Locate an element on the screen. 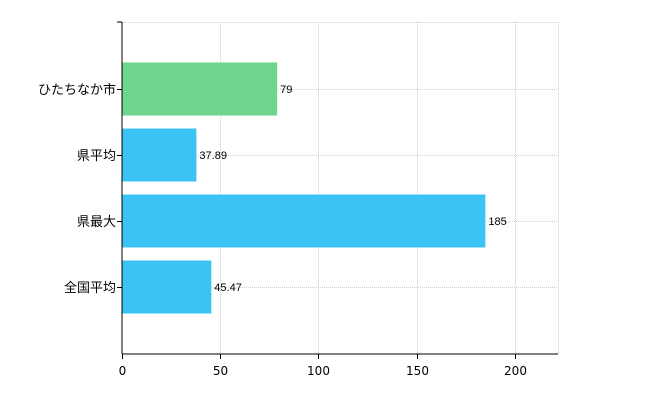 The image size is (650, 400). category-label: 県最大 is located at coordinates (96, 222).